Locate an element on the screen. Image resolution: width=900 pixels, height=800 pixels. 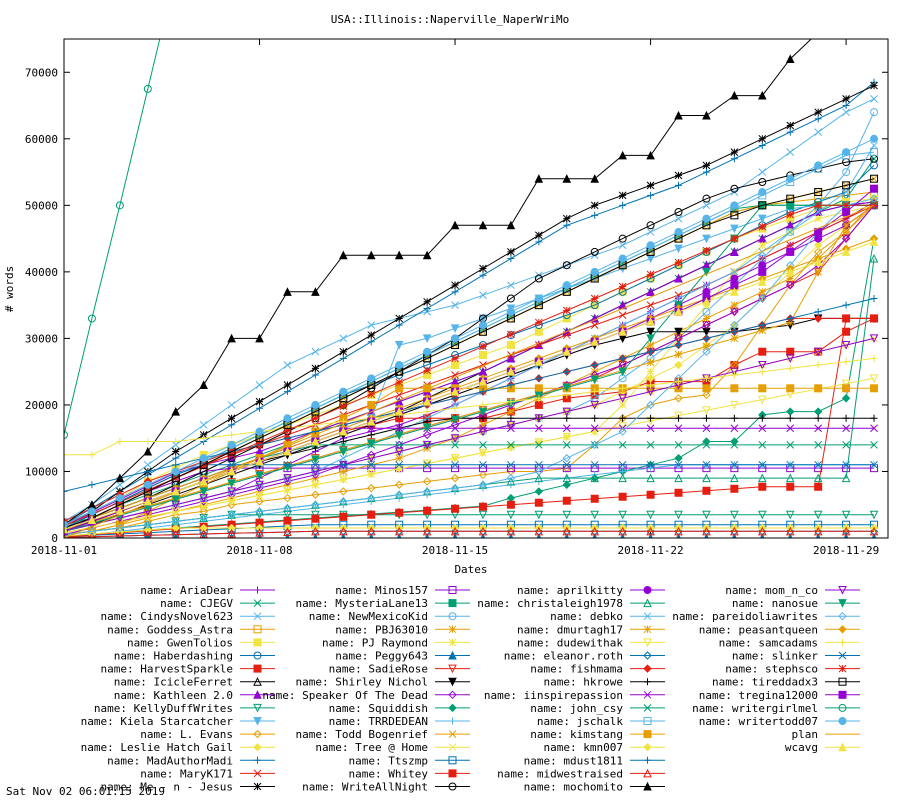
legend-label: name: Minos157 is located at coordinates (381, 590).